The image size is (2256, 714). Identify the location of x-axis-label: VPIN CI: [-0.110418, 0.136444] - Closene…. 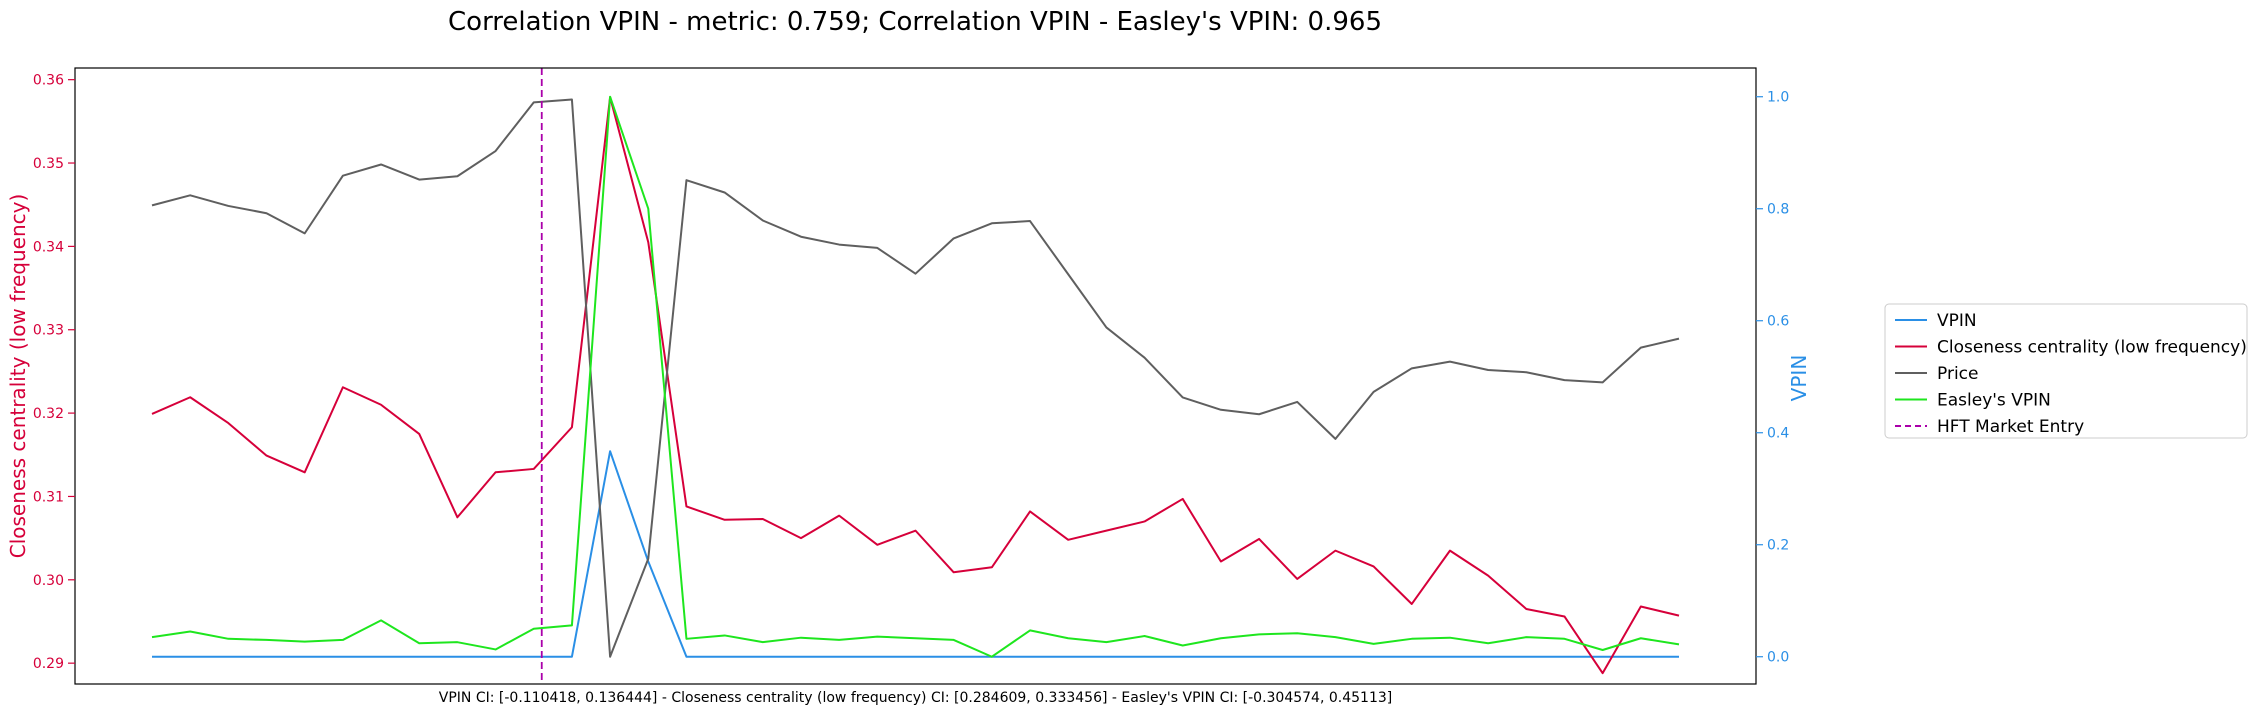
(915, 698).